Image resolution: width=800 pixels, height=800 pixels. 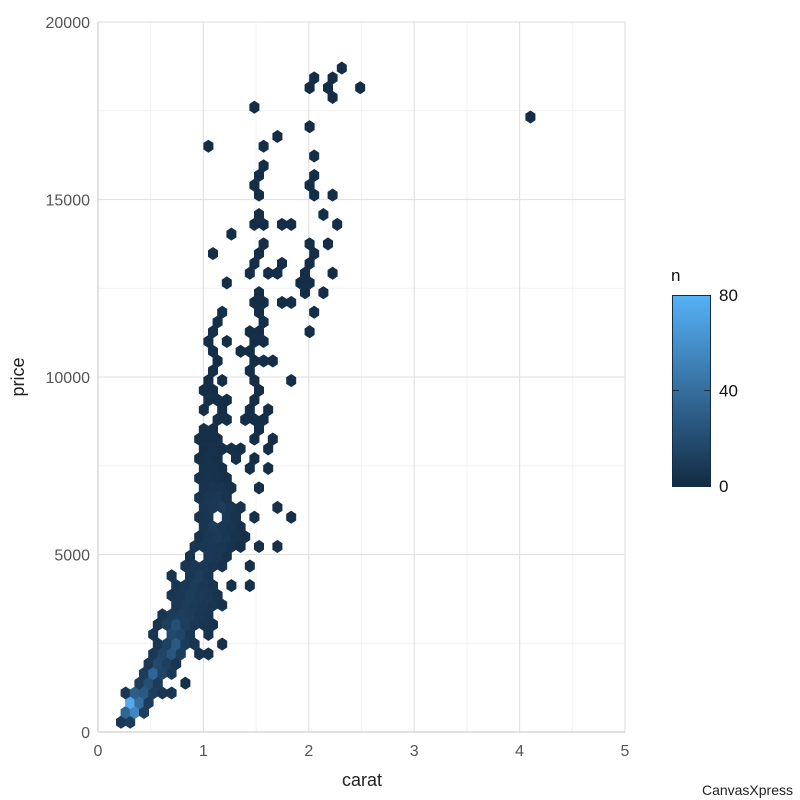 What do you see at coordinates (362, 751) in the screenshot?
I see `x-tick-labels: 0 1 2 3 4 5` at bounding box center [362, 751].